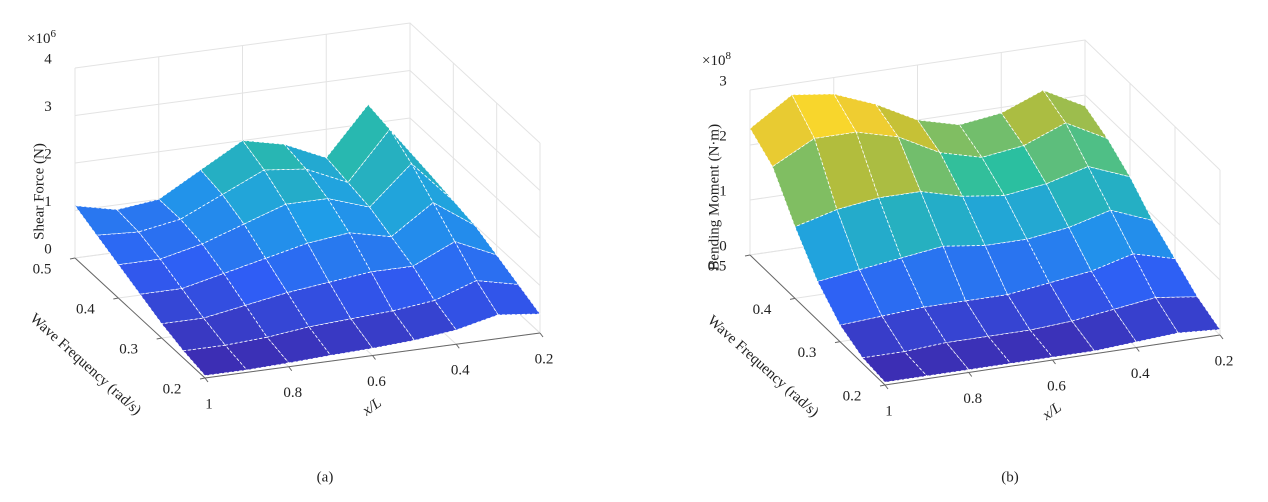 This screenshot has height=502, width=1268. I want to click on caption: (b), so click(1010, 477).